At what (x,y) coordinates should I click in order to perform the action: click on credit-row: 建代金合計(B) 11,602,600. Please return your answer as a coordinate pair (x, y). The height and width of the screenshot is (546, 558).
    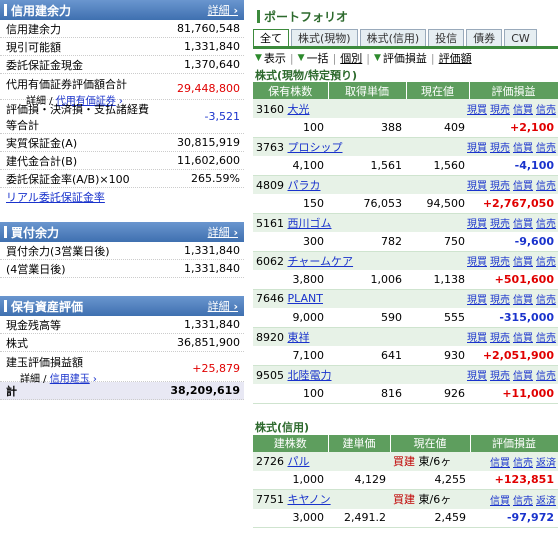
    Looking at the image, I should click on (122, 161).